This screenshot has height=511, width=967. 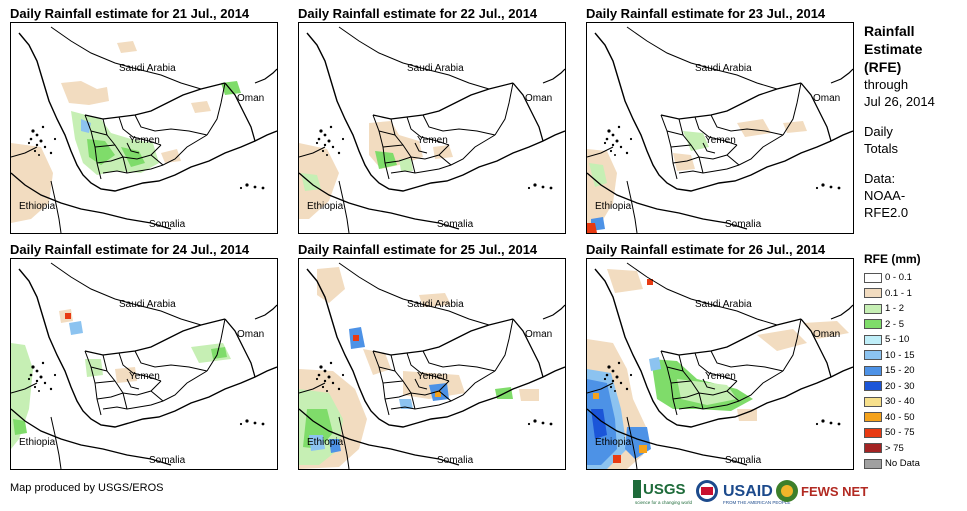 What do you see at coordinates (894, 448) in the screenshot?
I see `legend-label: > 75` at bounding box center [894, 448].